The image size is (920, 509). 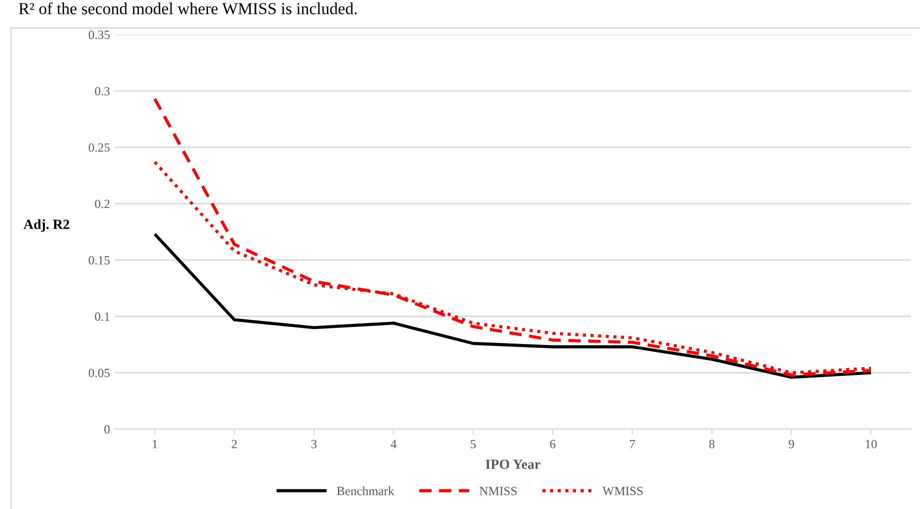 I want to click on x-tick-label: 7, so click(x=633, y=444).